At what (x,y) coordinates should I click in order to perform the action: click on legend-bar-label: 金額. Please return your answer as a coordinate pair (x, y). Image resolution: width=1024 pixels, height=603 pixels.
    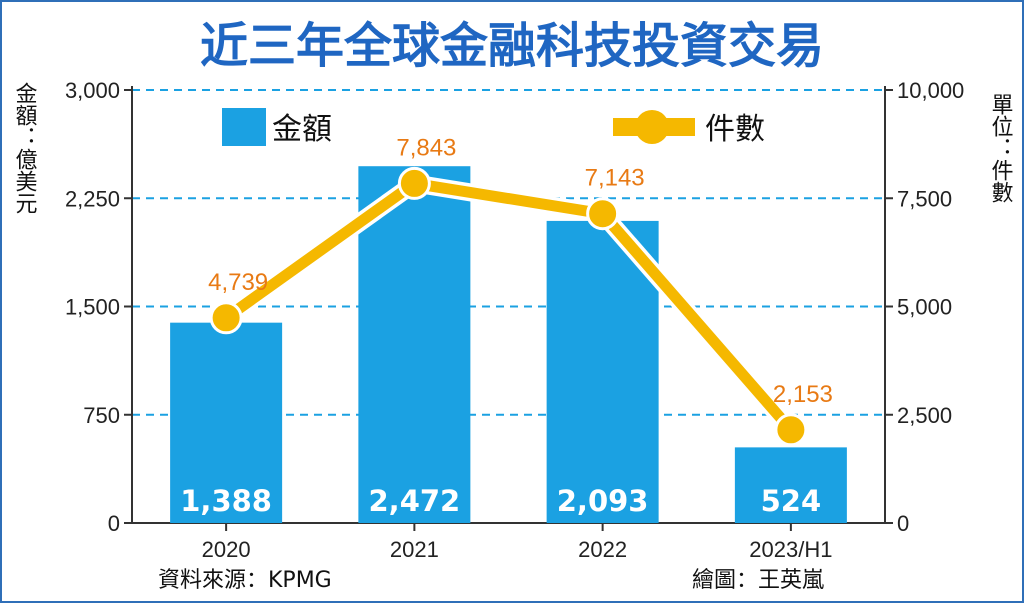
    Looking at the image, I should click on (302, 129).